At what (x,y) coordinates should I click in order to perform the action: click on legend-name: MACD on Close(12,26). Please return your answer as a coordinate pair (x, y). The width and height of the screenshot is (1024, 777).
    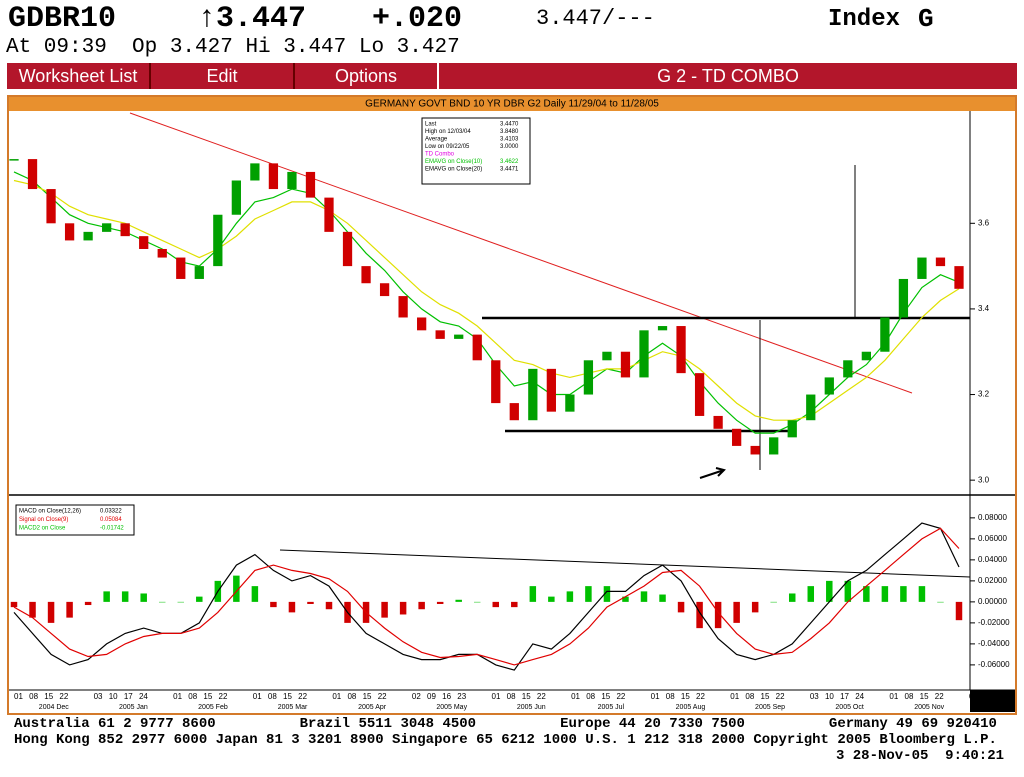
    Looking at the image, I should click on (50, 512).